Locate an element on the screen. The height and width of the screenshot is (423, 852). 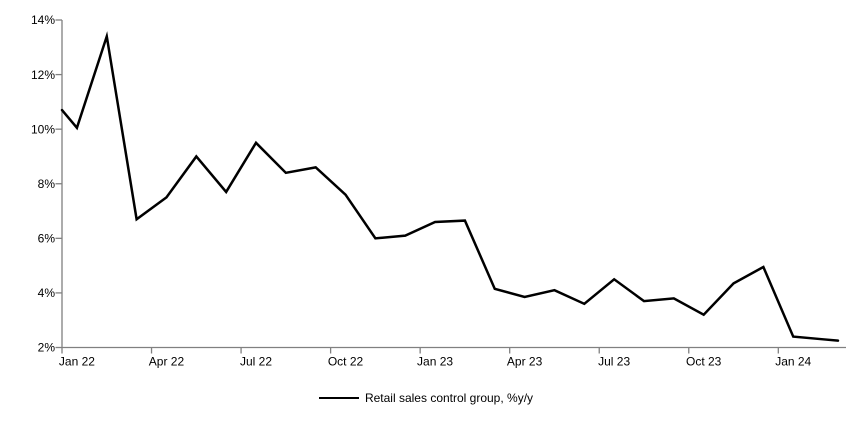
x-axis-tick-label: Jul 23 is located at coordinates (614, 362).